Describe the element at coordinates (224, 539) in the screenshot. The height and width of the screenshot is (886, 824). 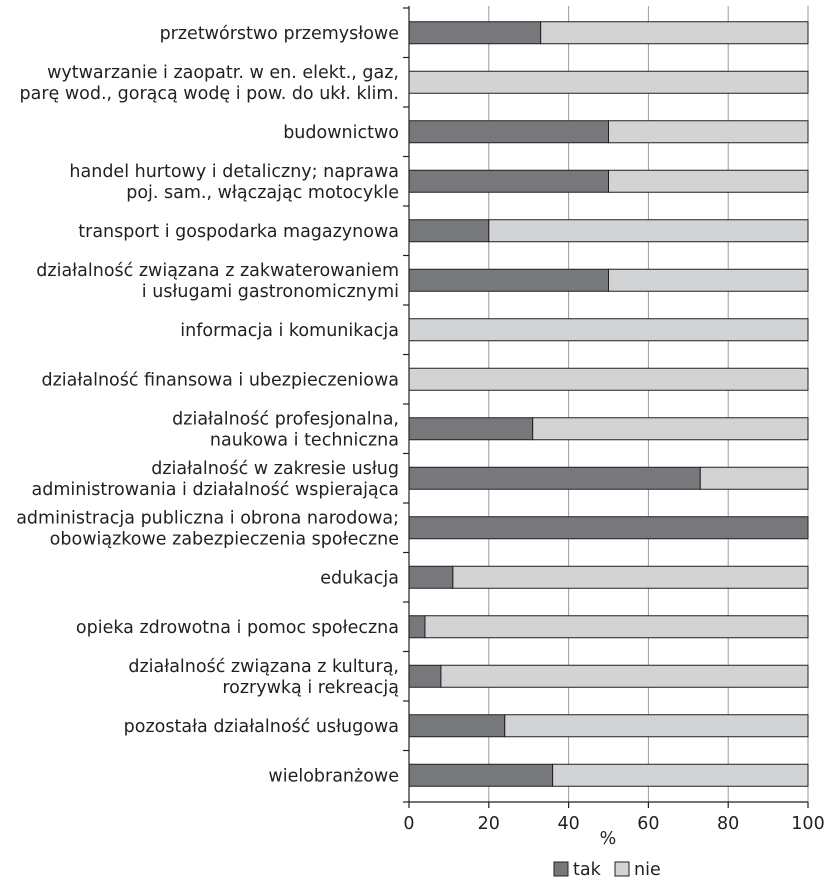
I see `category-label-10-1: obowiązkowe zabezpieczenia społeczne` at that location.